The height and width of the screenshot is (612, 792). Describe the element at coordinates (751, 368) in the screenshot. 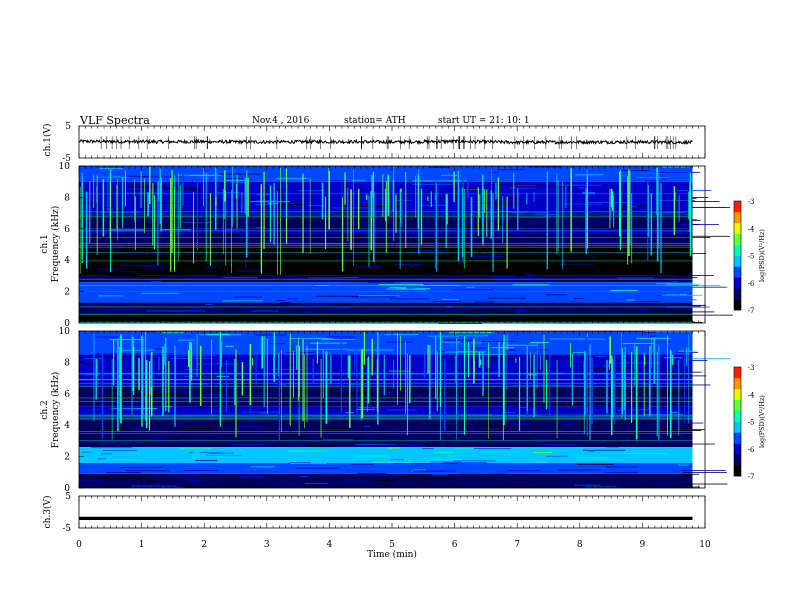

I see `ch2-spectrogram-colorbar-tick: -3` at that location.